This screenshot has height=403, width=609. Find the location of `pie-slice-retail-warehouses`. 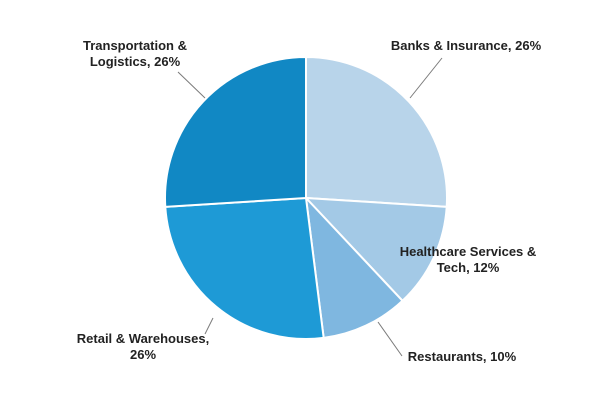

pie-slice-retail-warehouses is located at coordinates (244, 268).